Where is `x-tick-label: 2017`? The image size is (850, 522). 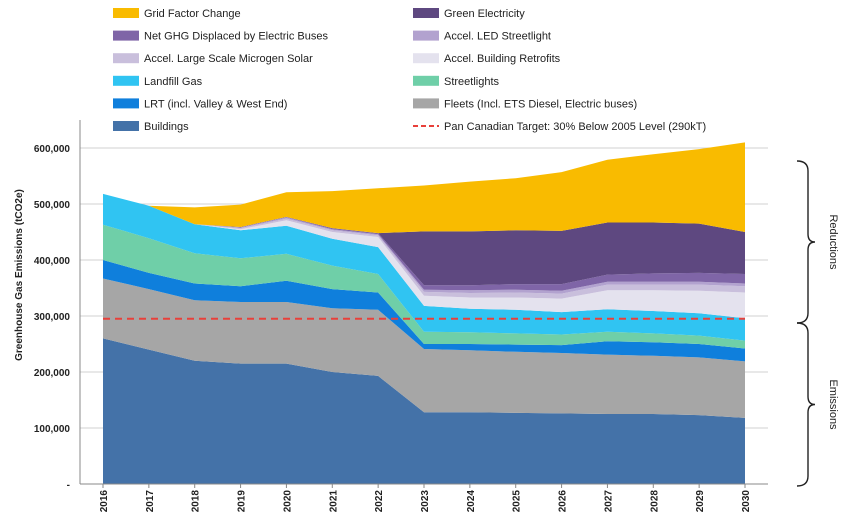 x-tick-label: 2017 is located at coordinates (150, 501).